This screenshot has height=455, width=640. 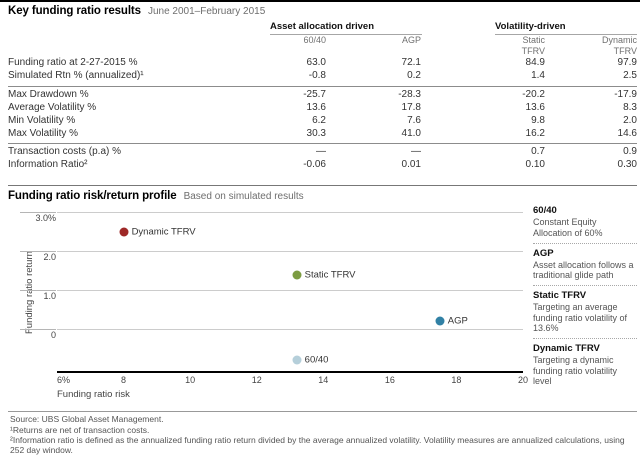 I want to click on column-header: AGP, so click(x=373, y=46).